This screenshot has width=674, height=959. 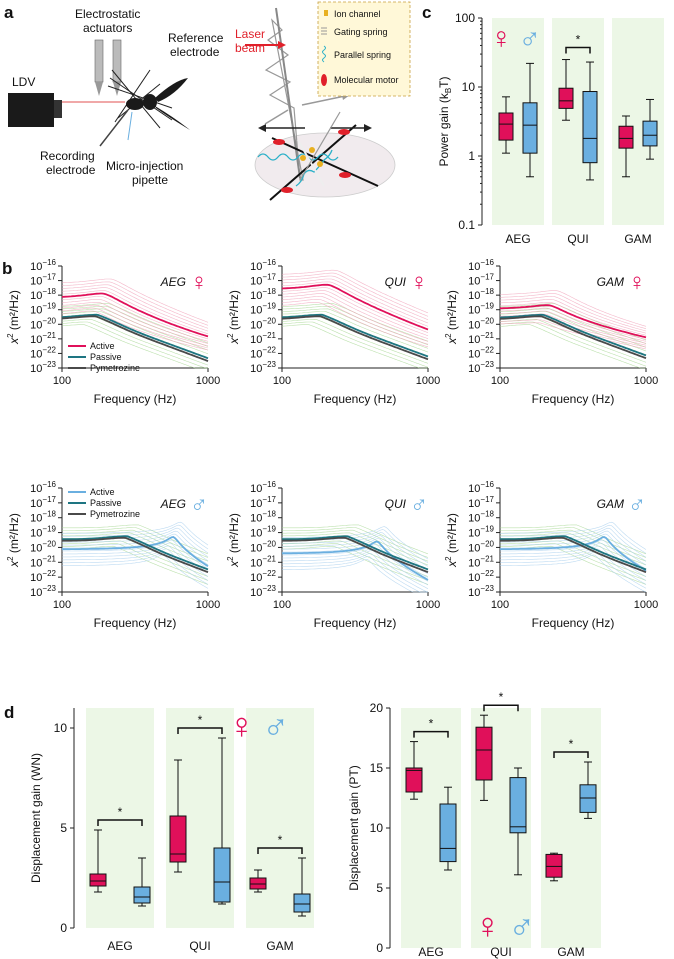 I want to click on y-tick-label: 15, so click(x=377, y=768).